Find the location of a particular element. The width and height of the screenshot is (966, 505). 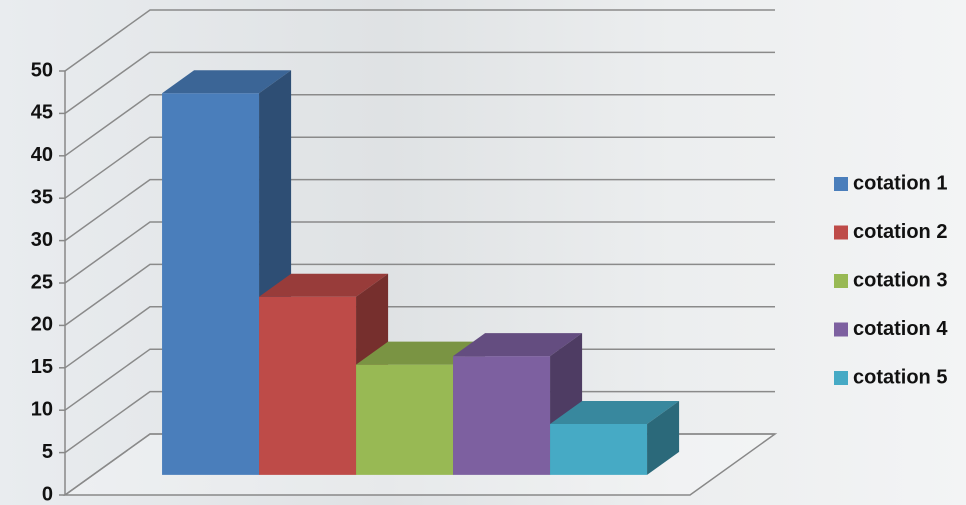

y-tick-label: 35 is located at coordinates (42, 197).